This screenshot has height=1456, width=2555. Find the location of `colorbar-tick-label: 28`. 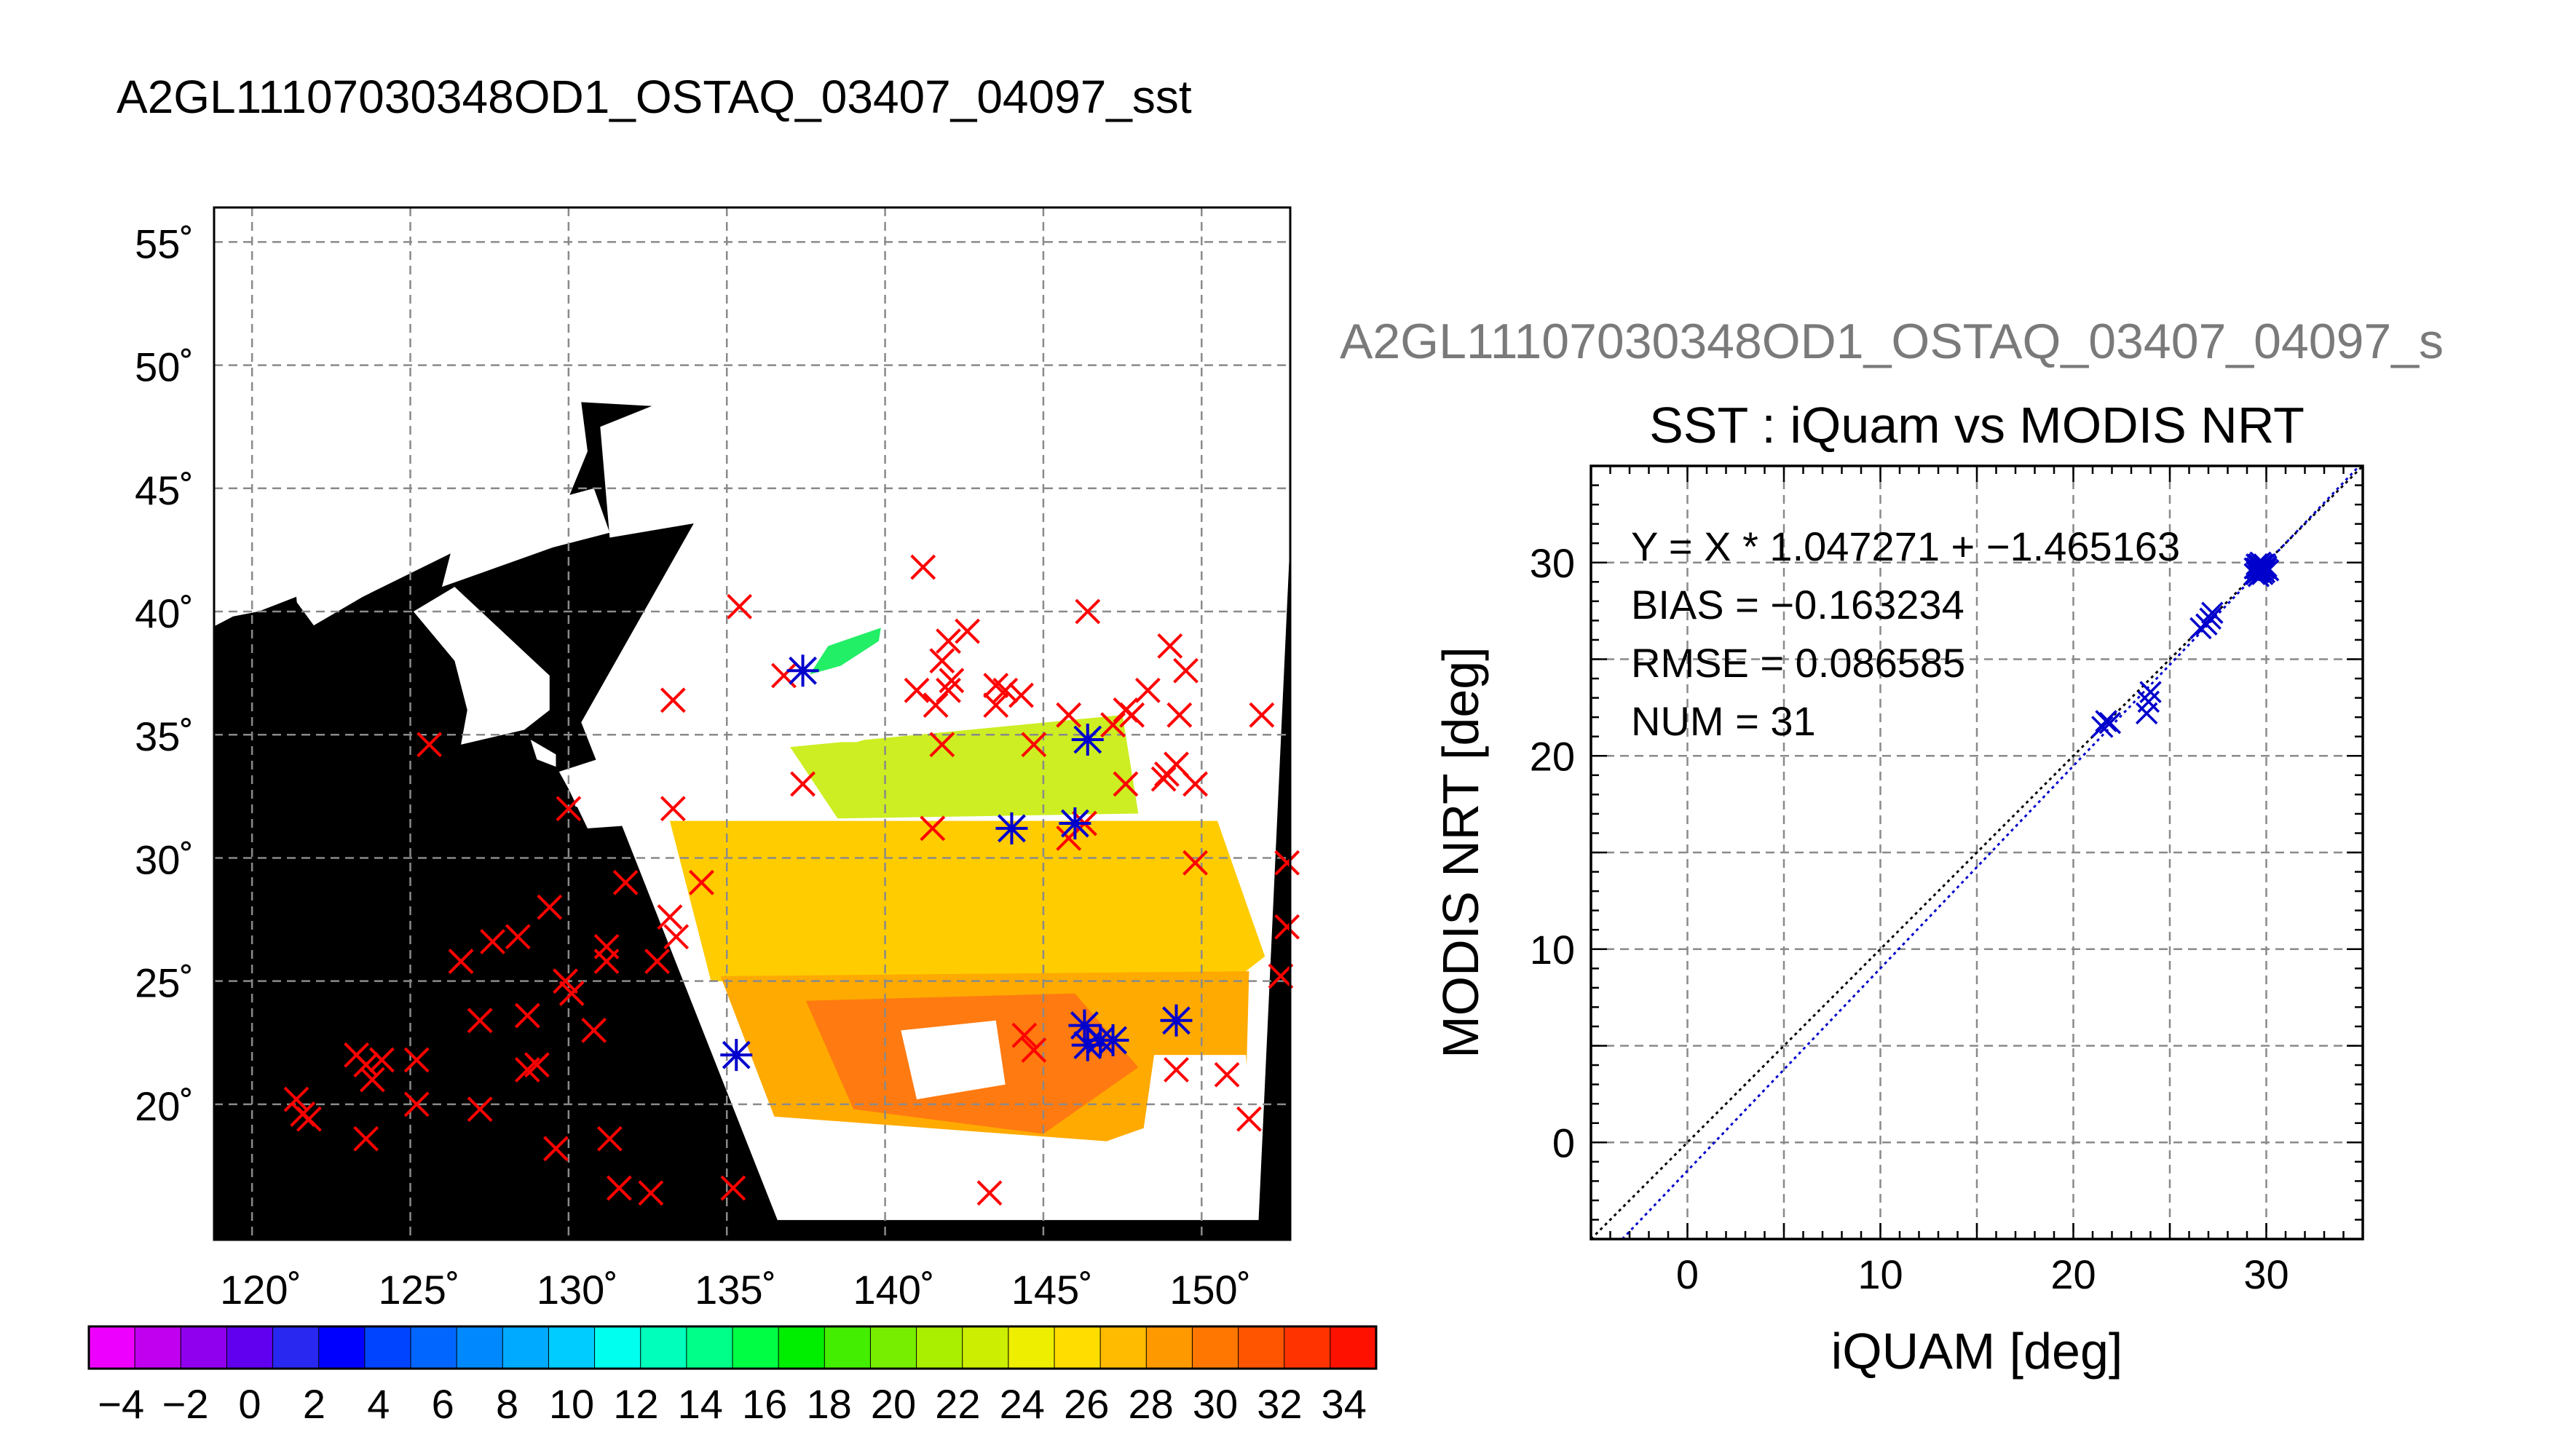

colorbar-tick-label: 28 is located at coordinates (1150, 1404).